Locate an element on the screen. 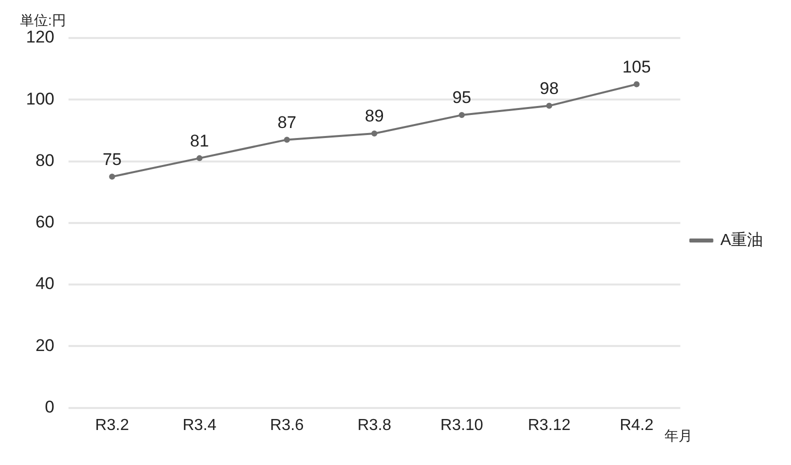 Image resolution: width=791 pixels, height=465 pixels. data-label: 105 is located at coordinates (636, 66).